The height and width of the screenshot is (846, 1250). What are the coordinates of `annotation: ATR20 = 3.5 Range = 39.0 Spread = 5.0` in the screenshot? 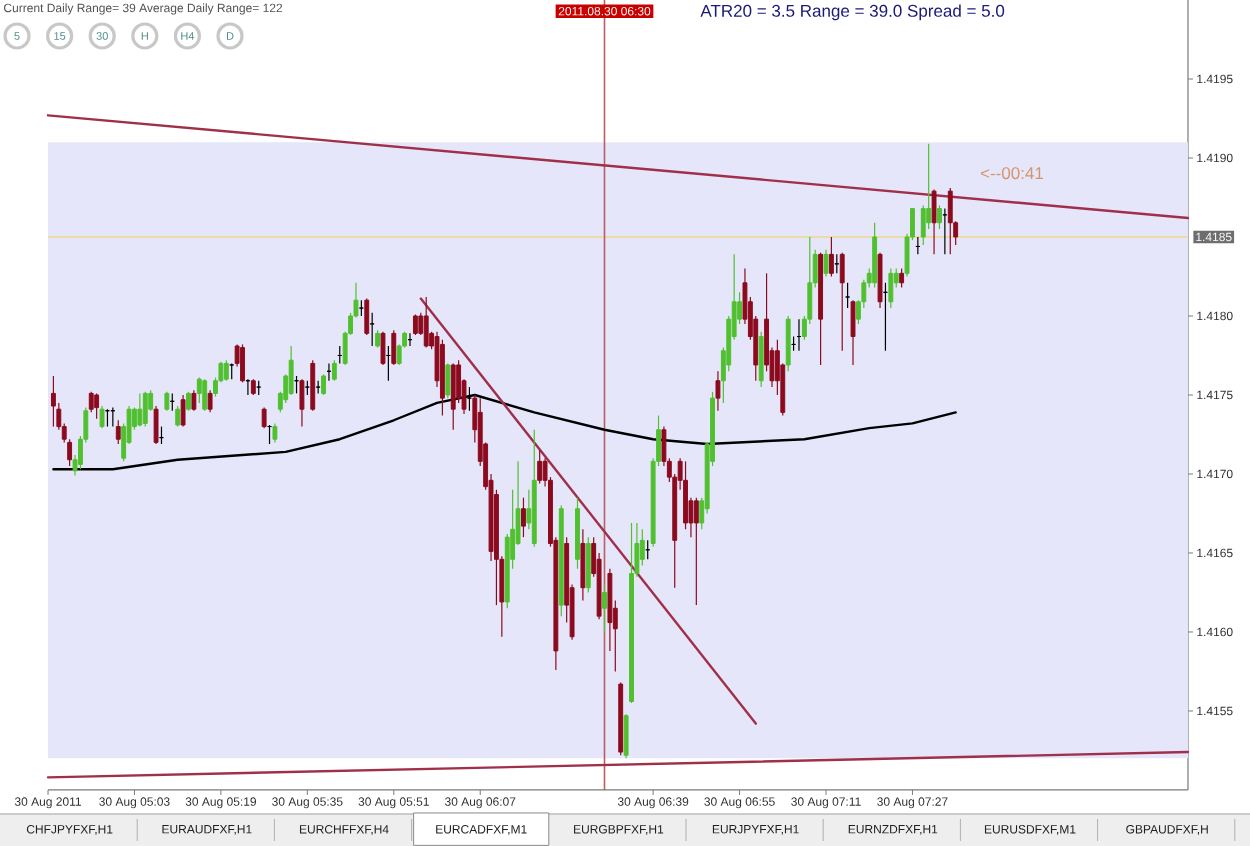 It's located at (852, 12).